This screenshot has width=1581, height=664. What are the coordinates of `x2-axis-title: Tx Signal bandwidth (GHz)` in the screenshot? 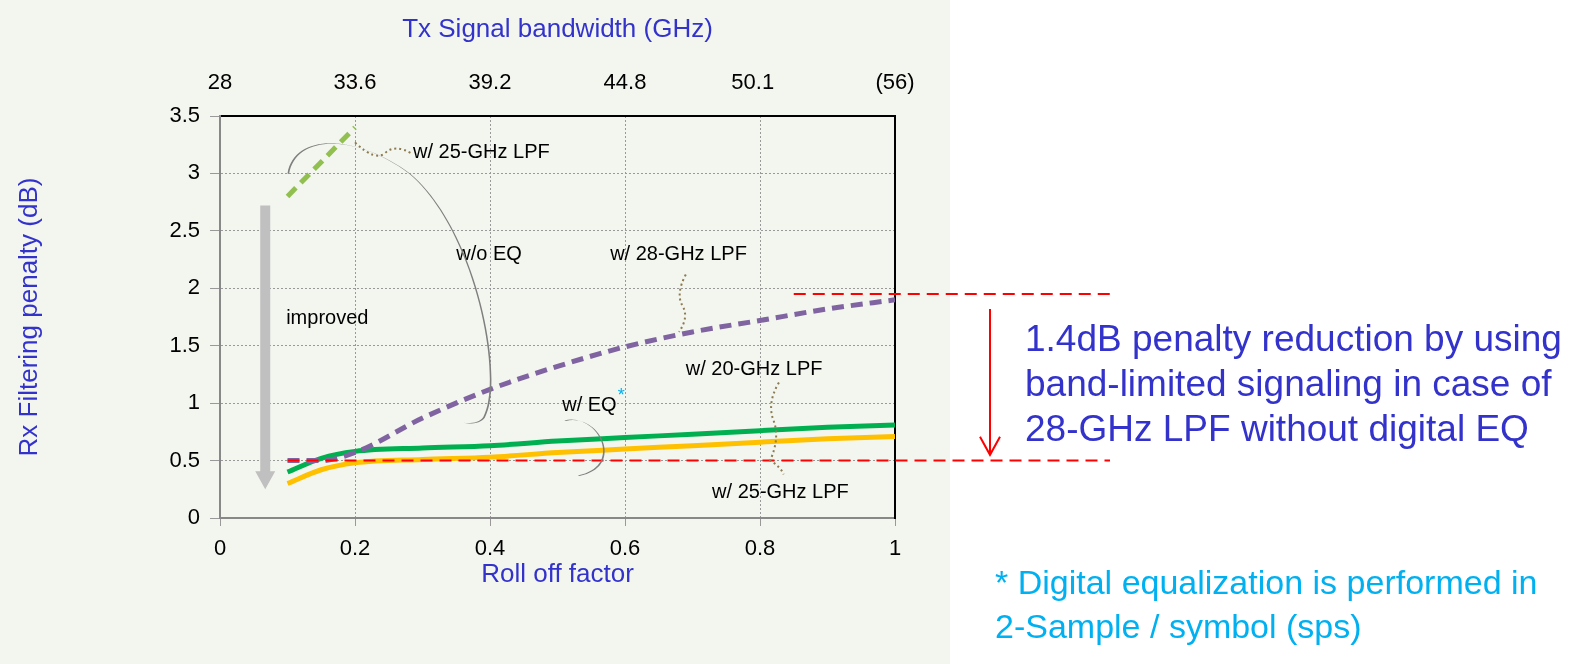 It's located at (557, 27).